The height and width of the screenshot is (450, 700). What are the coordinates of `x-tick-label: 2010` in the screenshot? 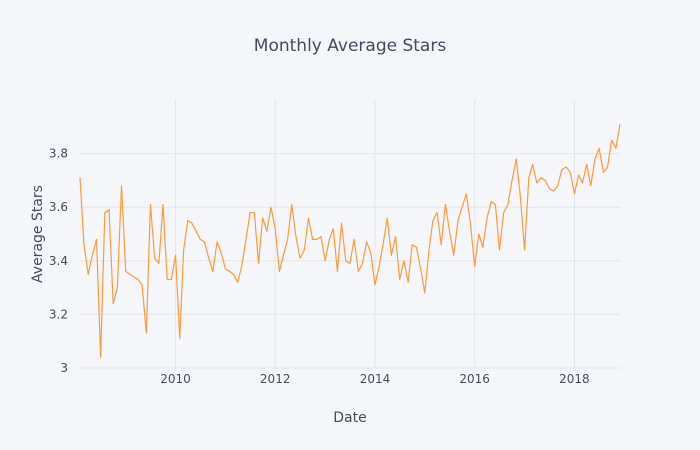 It's located at (175, 379).